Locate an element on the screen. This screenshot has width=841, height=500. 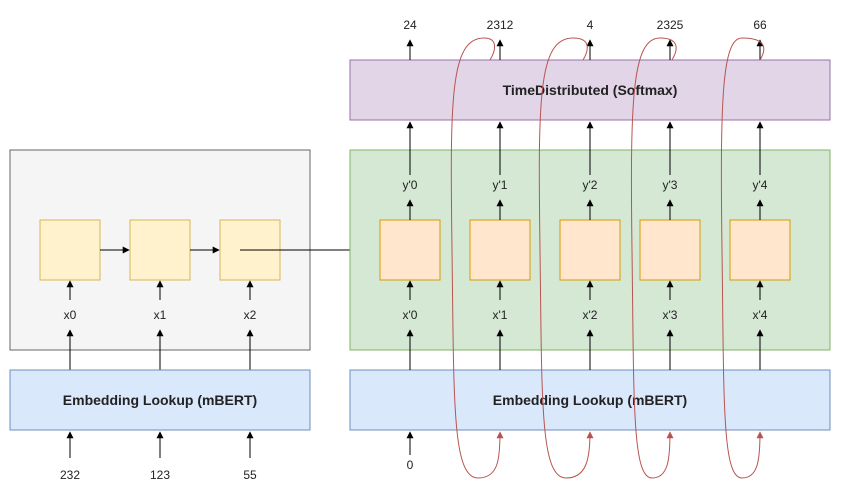
decoder-hidden-output-label: y'2 is located at coordinates (590, 185).